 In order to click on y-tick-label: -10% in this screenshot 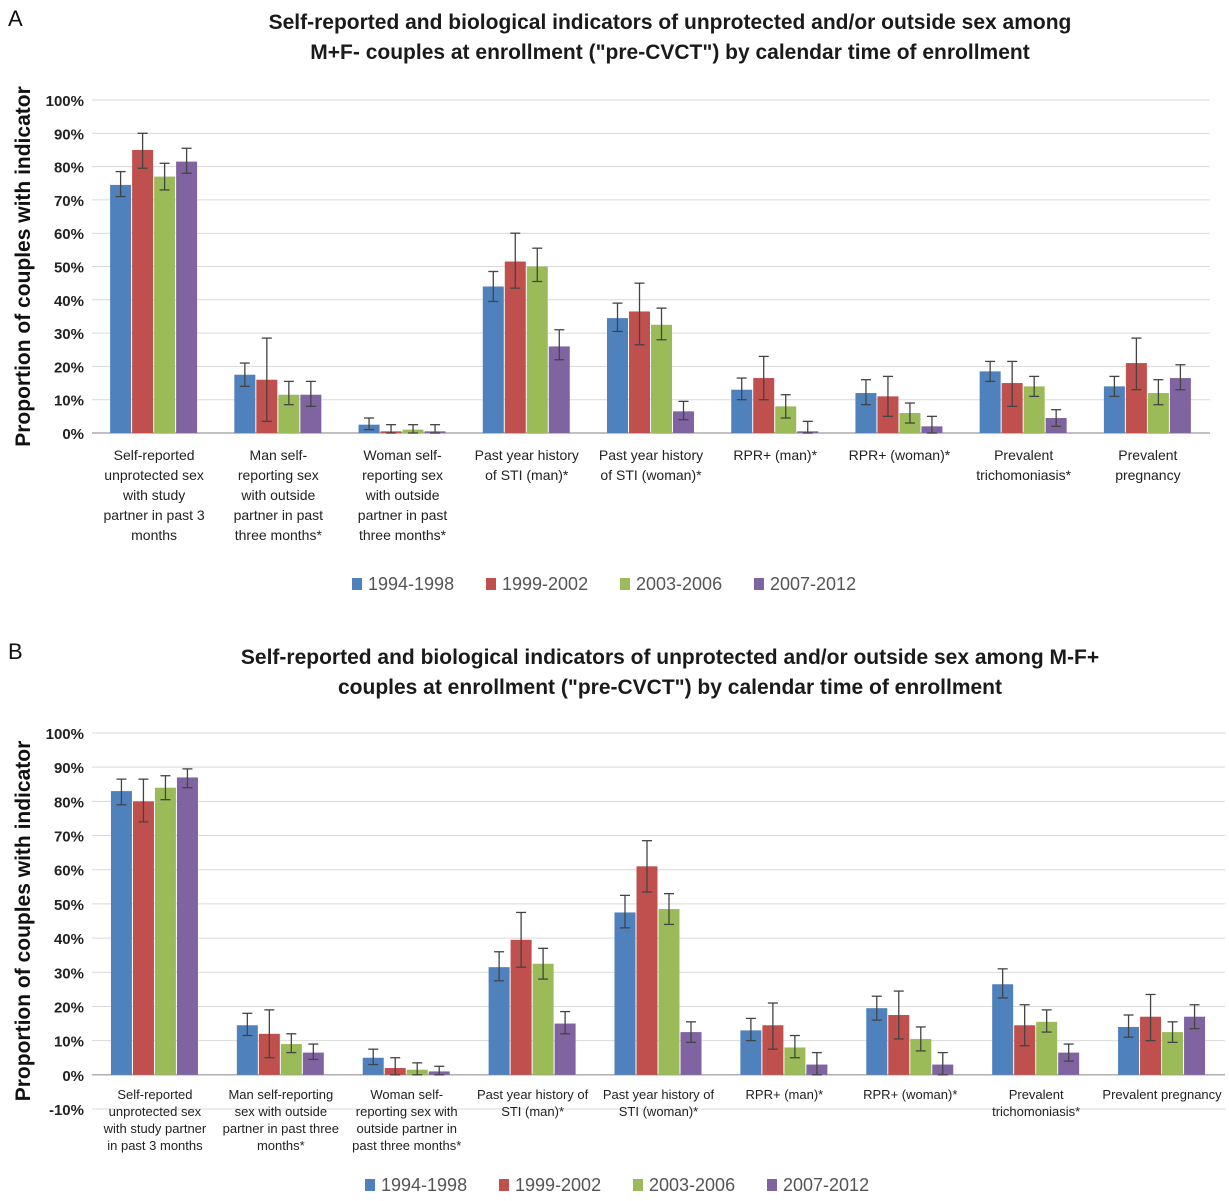, I will do `click(66, 1110)`.